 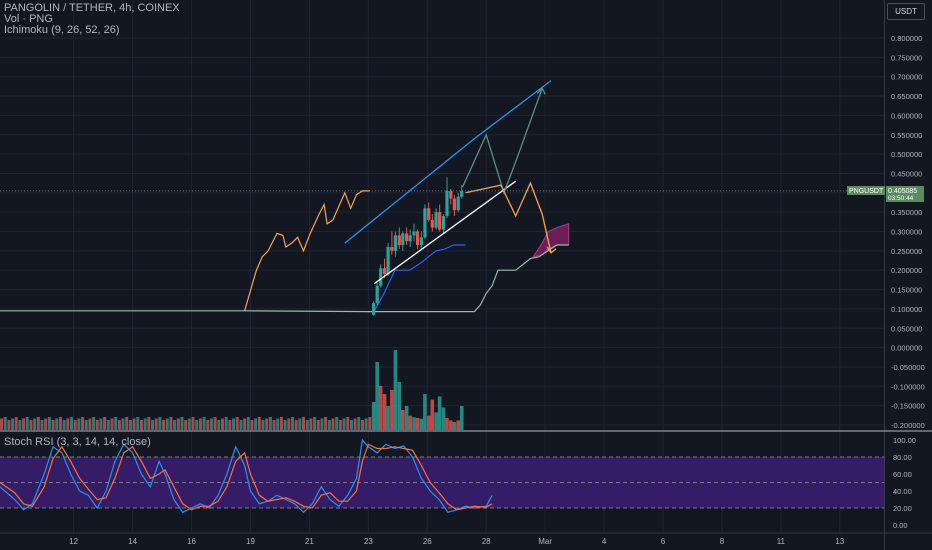 I want to click on y-tick-label: 0.700000, so click(x=906, y=77).